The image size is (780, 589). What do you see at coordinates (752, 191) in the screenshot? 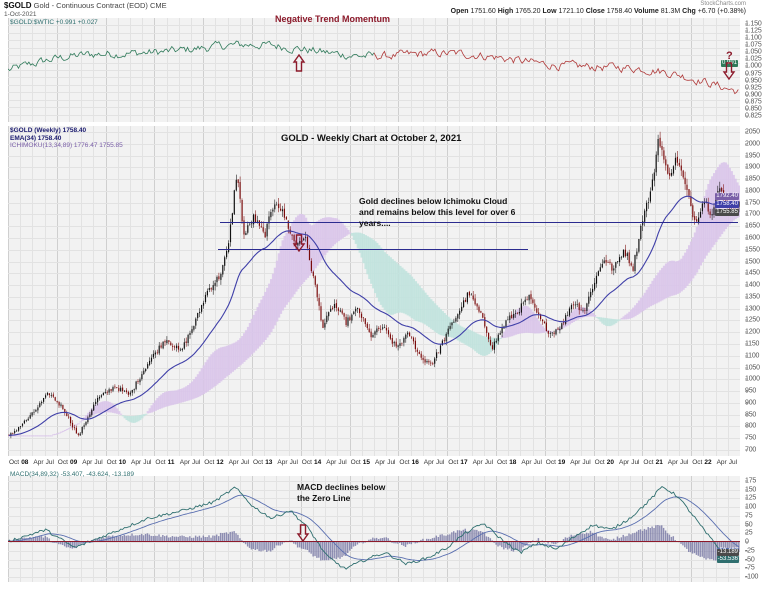
I see `axis-tick-label: 1800` at bounding box center [752, 191].